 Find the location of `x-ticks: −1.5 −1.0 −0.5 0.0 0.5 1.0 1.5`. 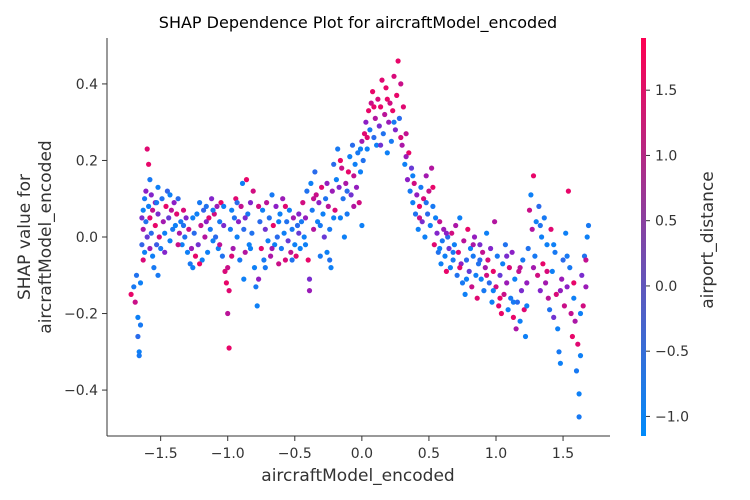

x-ticks: −1.5 −1.0 −0.5 0.0 0.5 1.0 1.5 is located at coordinates (359, 449).